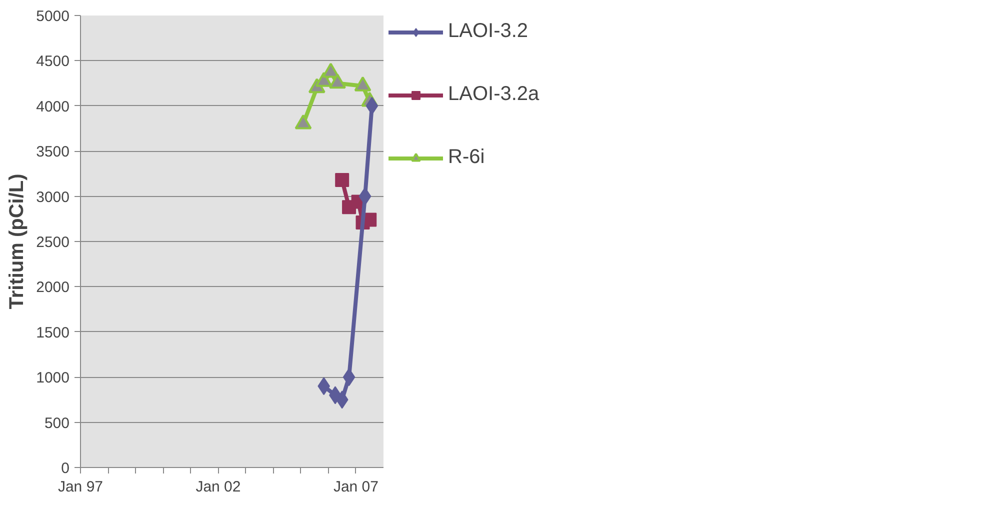 This screenshot has width=989, height=517. What do you see at coordinates (355, 487) in the screenshot?
I see `x-tick-label: Jan 07` at bounding box center [355, 487].